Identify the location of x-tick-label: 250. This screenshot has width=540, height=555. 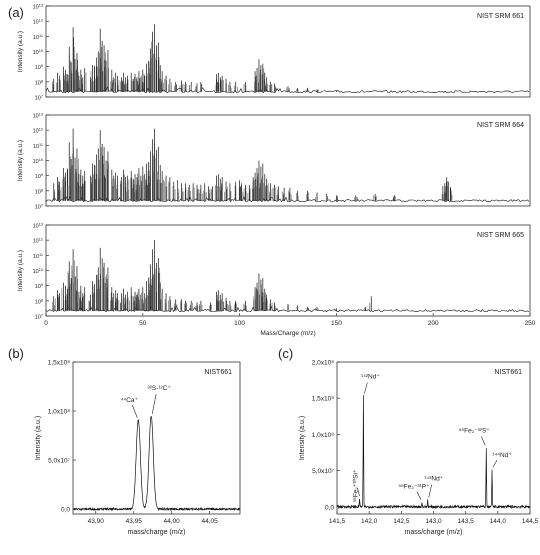
(530, 323).